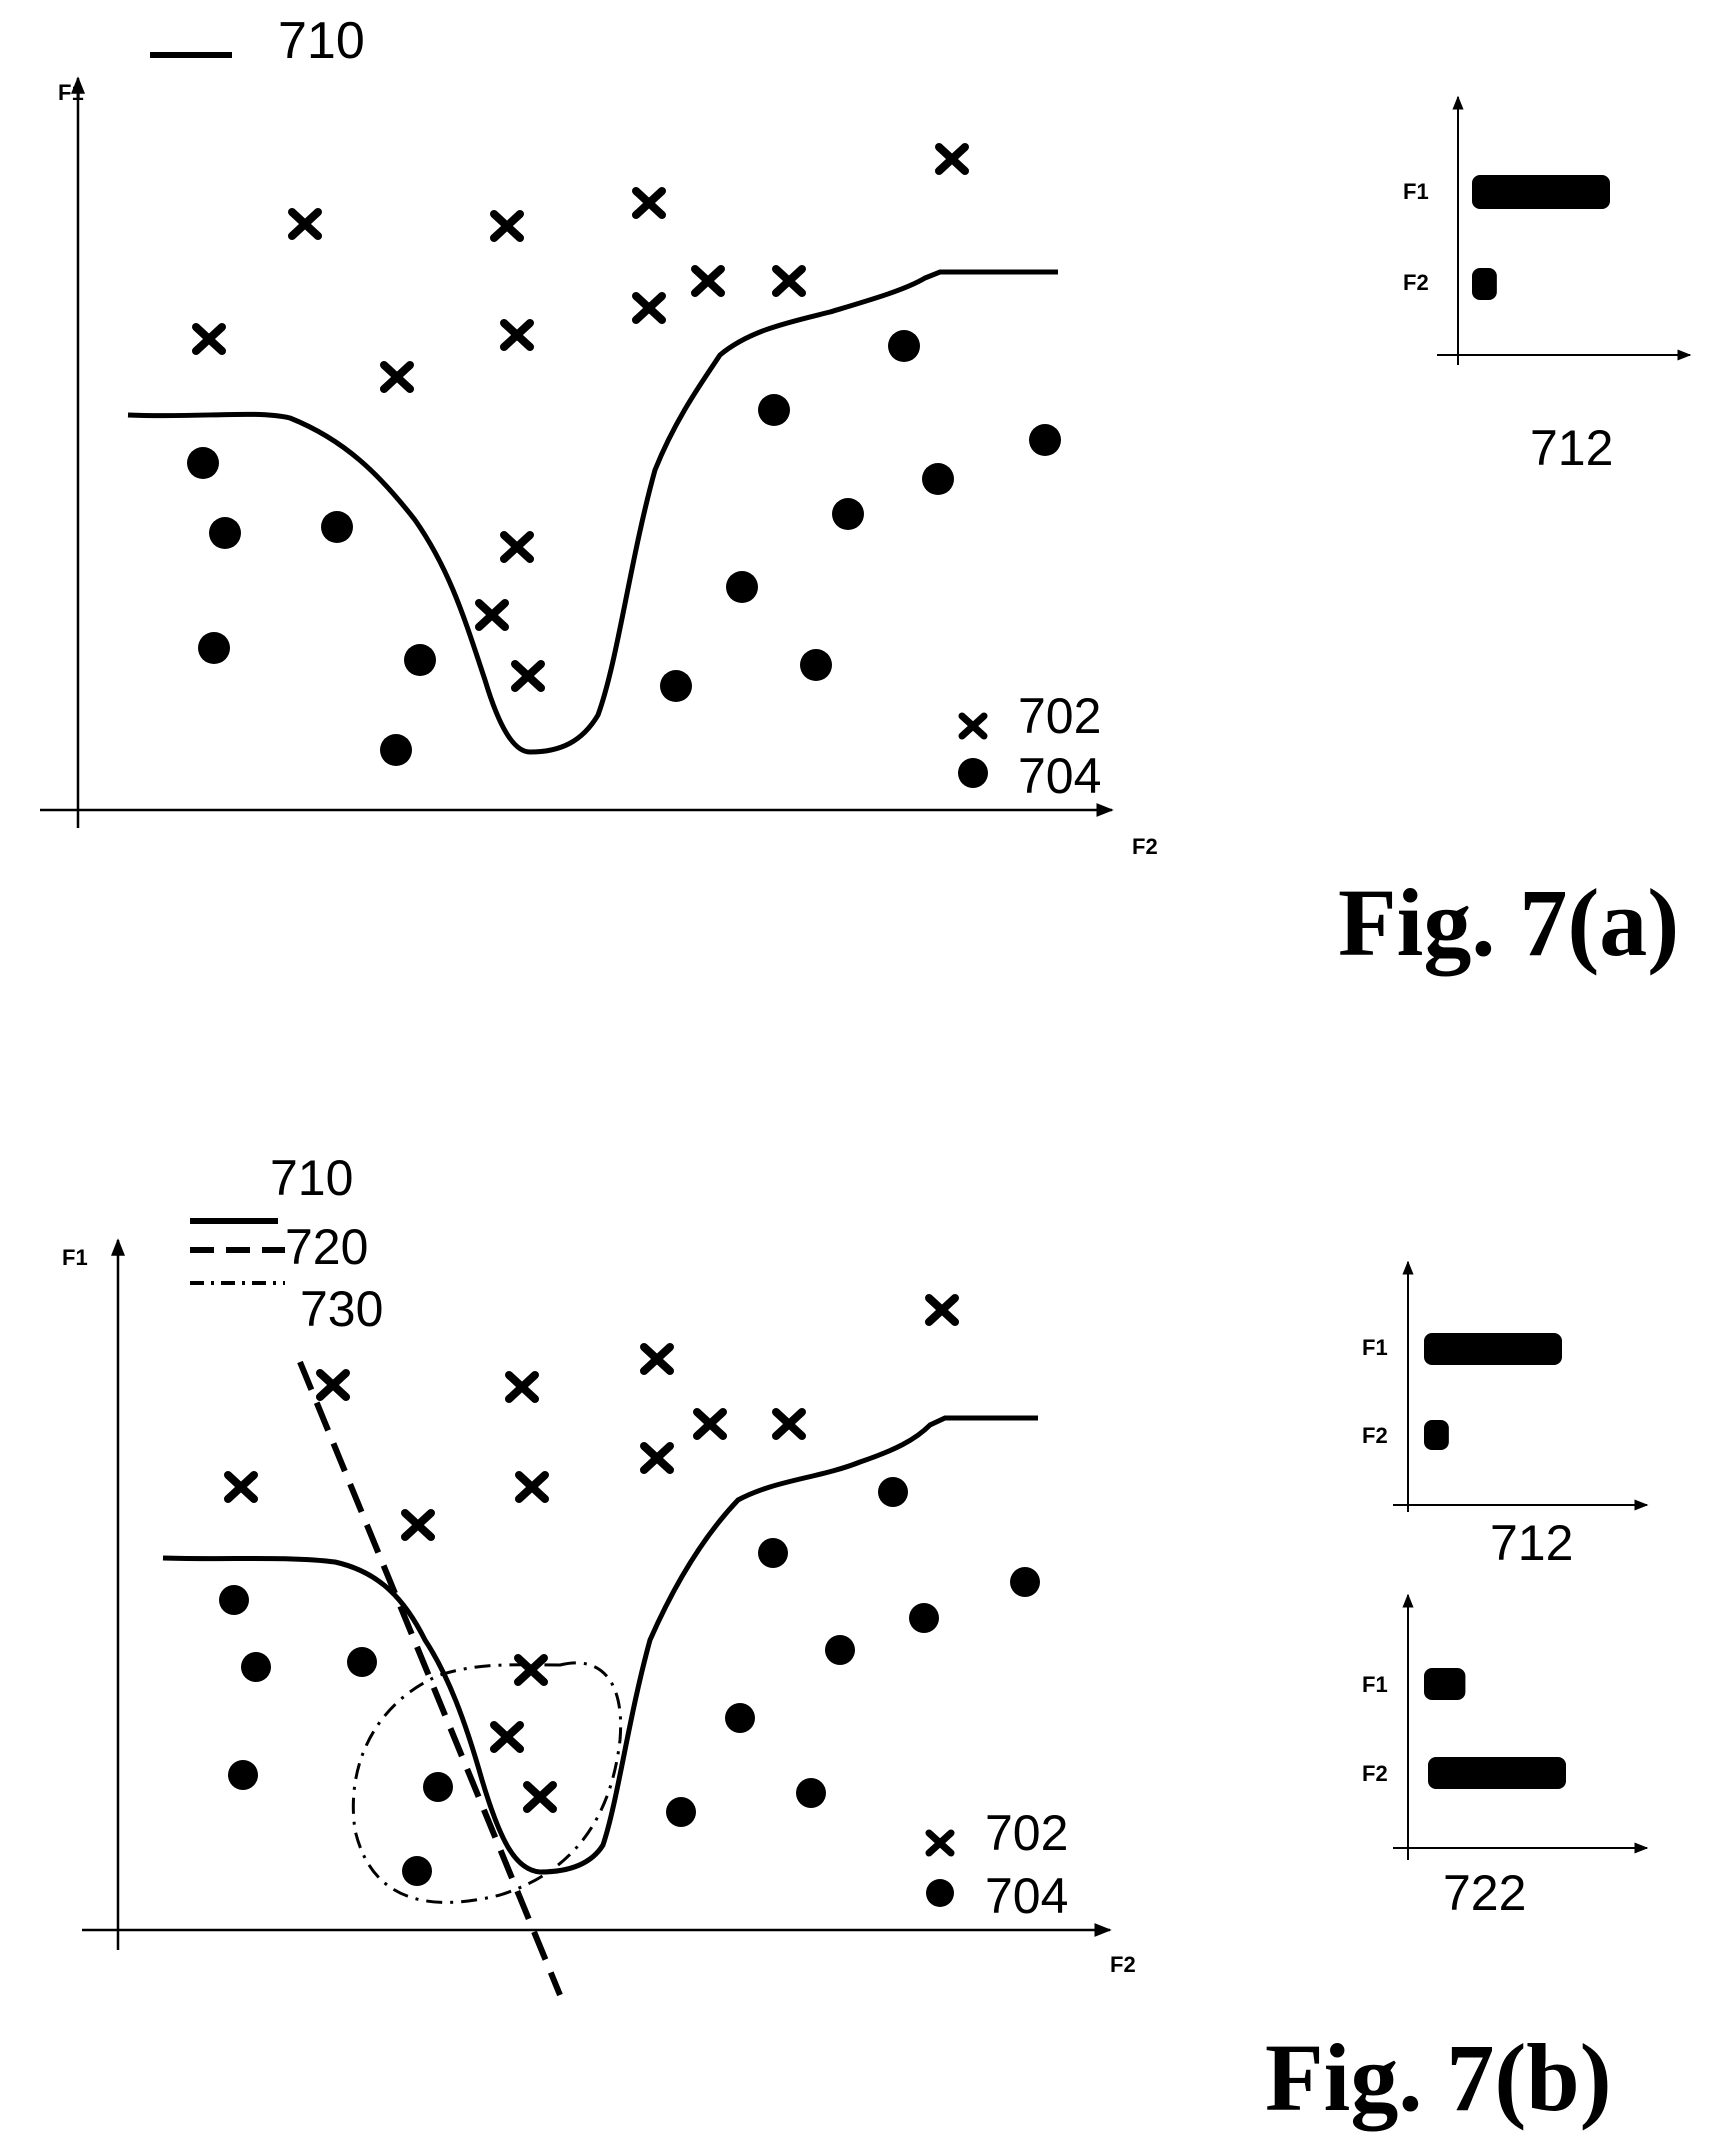 This screenshot has height=2139, width=1715. Describe the element at coordinates (1508, 922) in the screenshot. I see `figure-caption-7a: Fig. 7(a)` at that location.